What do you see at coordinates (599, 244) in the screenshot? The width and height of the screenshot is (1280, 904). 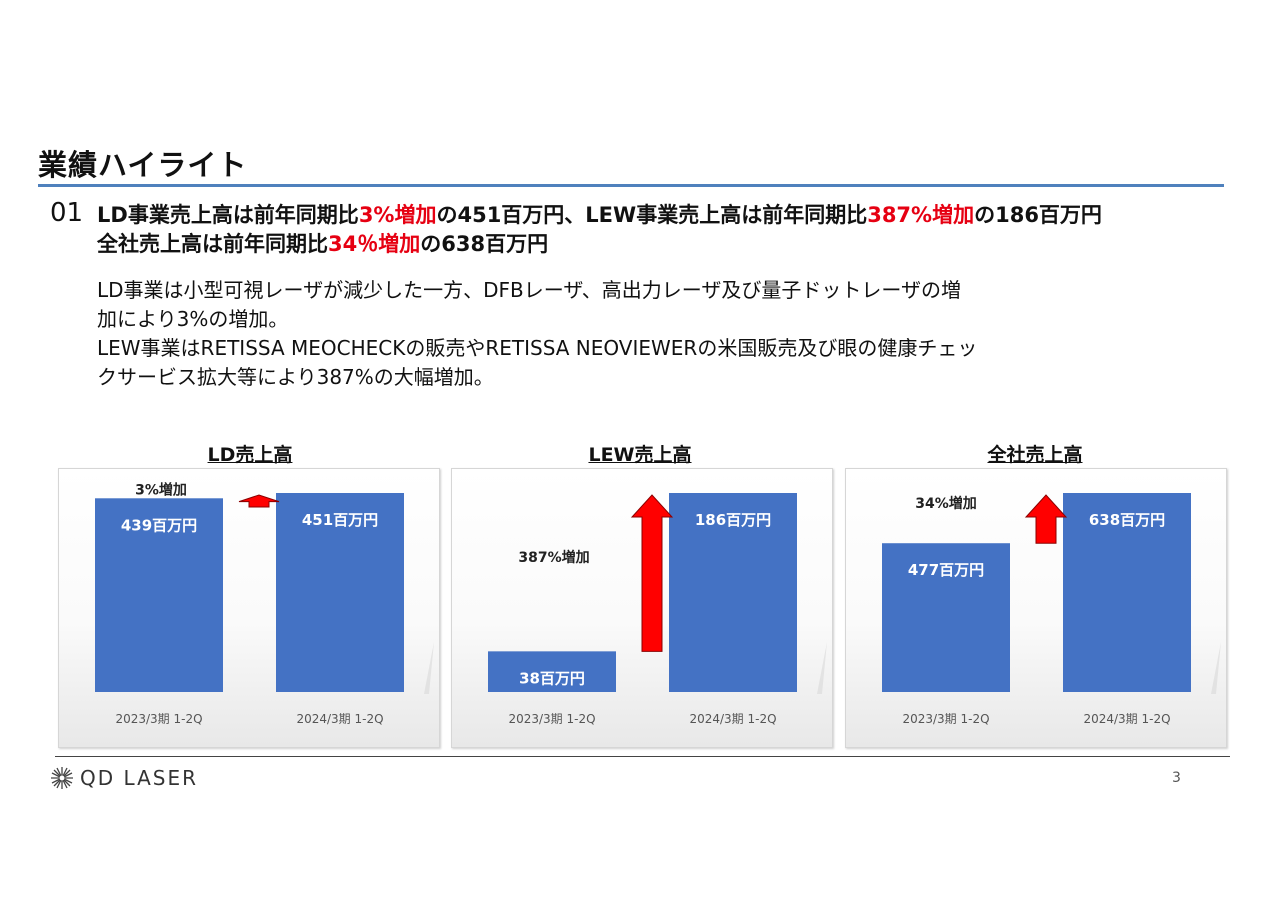 I see `headline-line-2: 全社売上高は前年同期比34％増加の638百万円` at bounding box center [599, 244].